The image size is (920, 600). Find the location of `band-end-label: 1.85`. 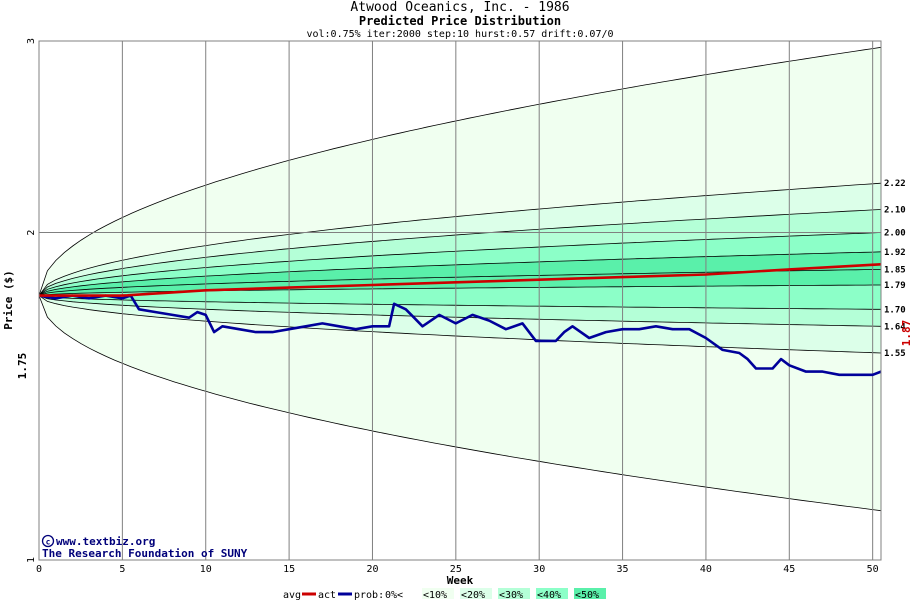

band-end-label: 1.85 is located at coordinates (895, 270).